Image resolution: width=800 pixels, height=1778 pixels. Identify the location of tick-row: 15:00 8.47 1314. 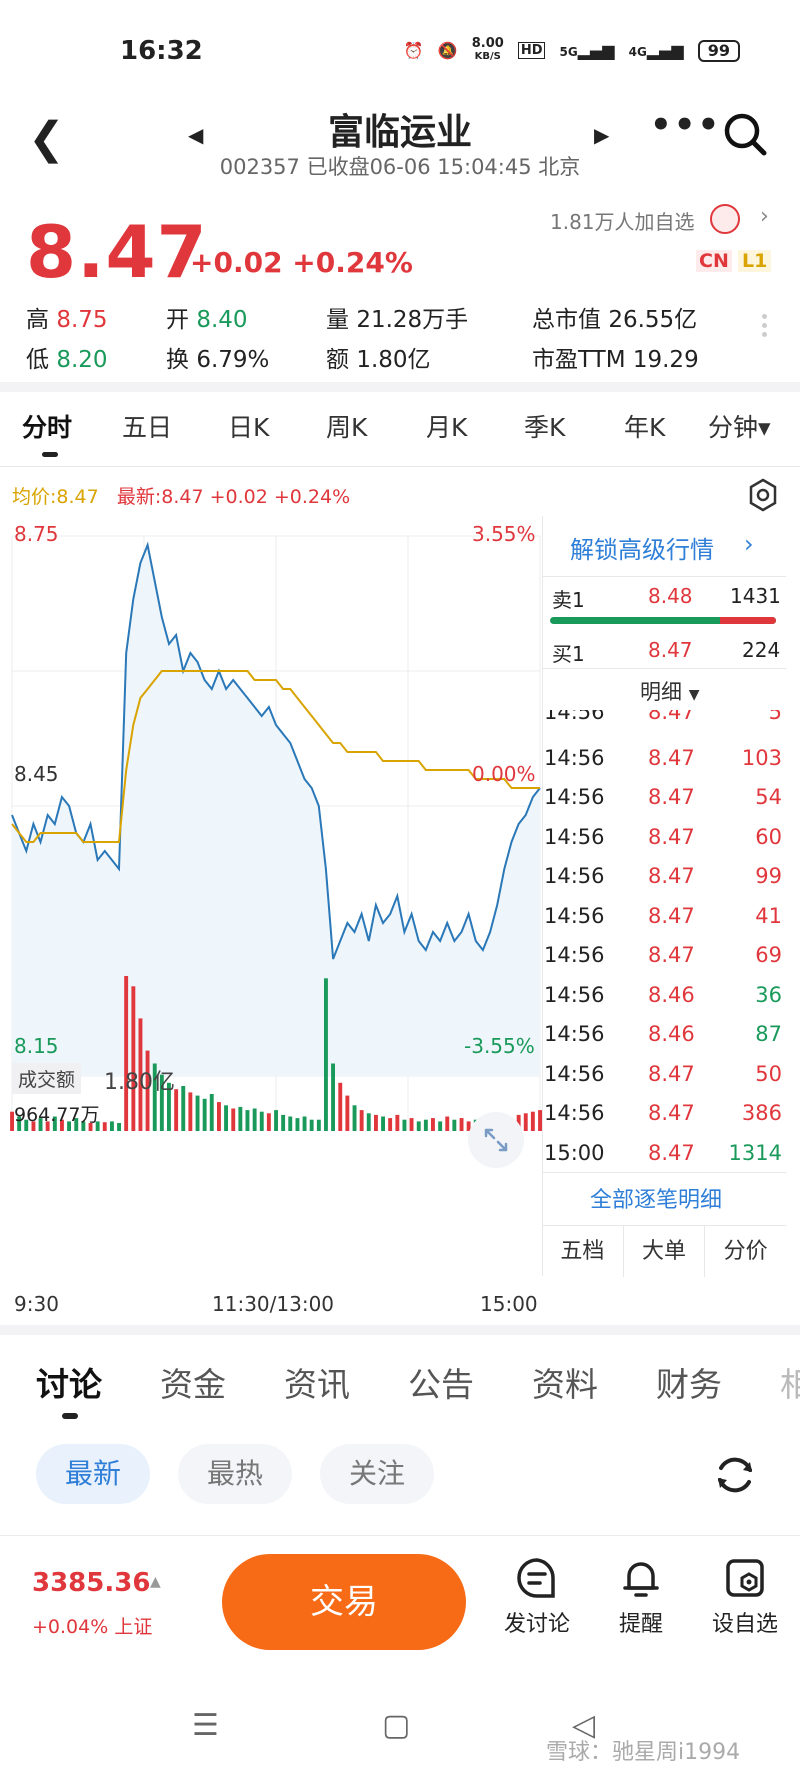
(665, 1161).